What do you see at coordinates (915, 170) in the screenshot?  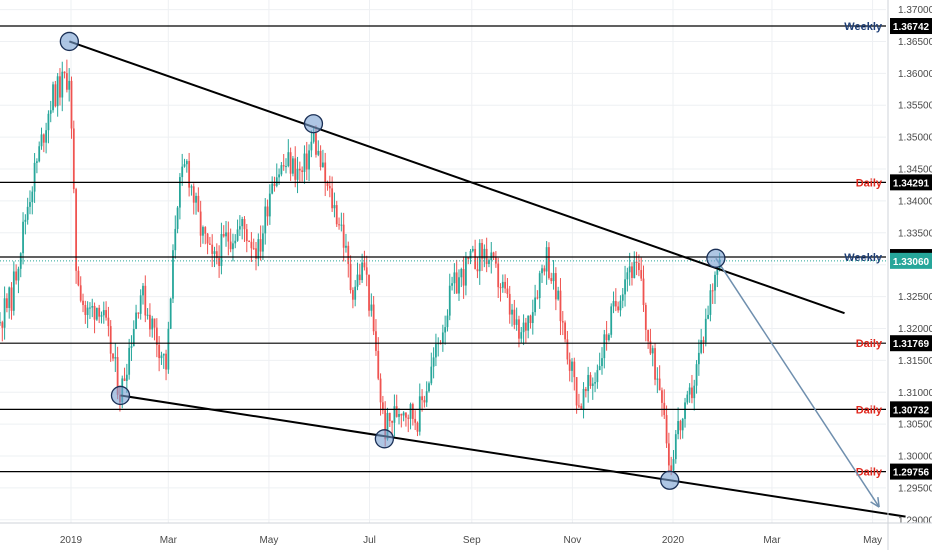 I see `y-tick-label: 1.34500` at bounding box center [915, 170].